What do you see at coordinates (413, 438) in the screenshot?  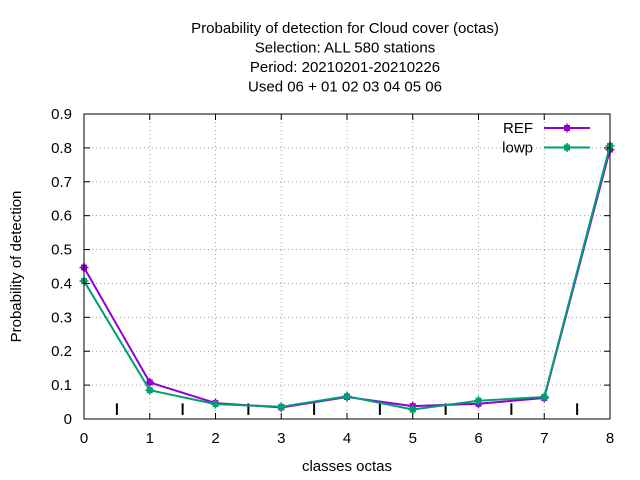 I see `x-tick-label: 5` at bounding box center [413, 438].